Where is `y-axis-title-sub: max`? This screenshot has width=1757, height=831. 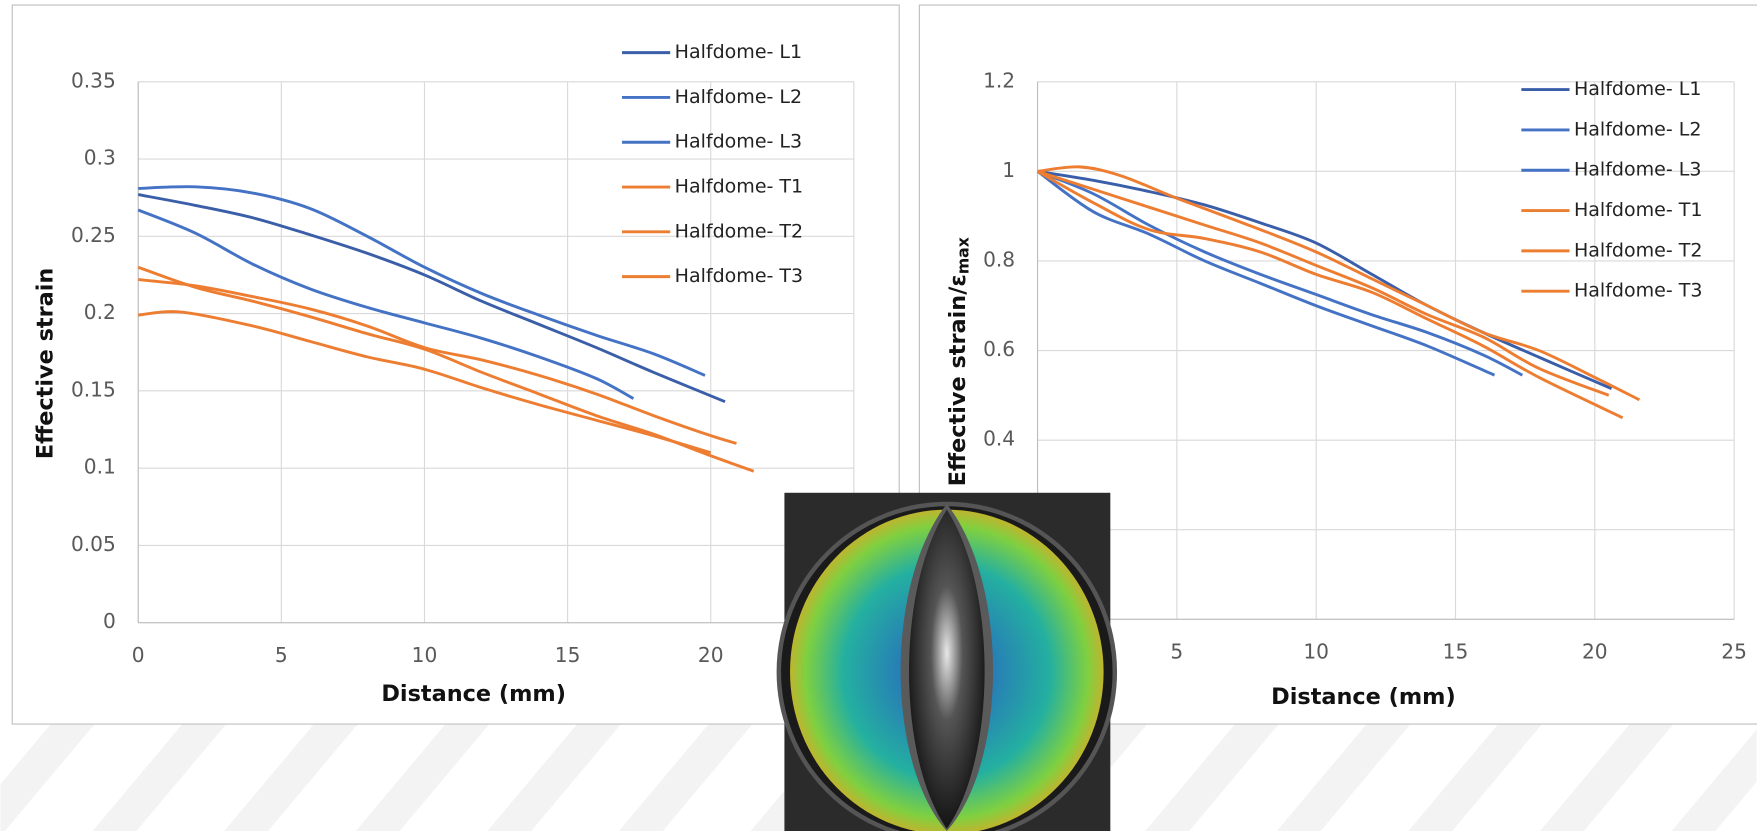
y-axis-title-sub: max is located at coordinates (962, 255).